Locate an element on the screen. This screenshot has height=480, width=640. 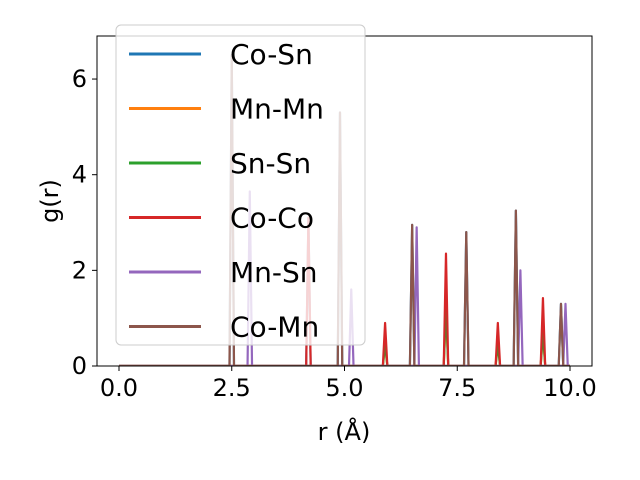
y-tick-label: 2 is located at coordinates (79, 270).